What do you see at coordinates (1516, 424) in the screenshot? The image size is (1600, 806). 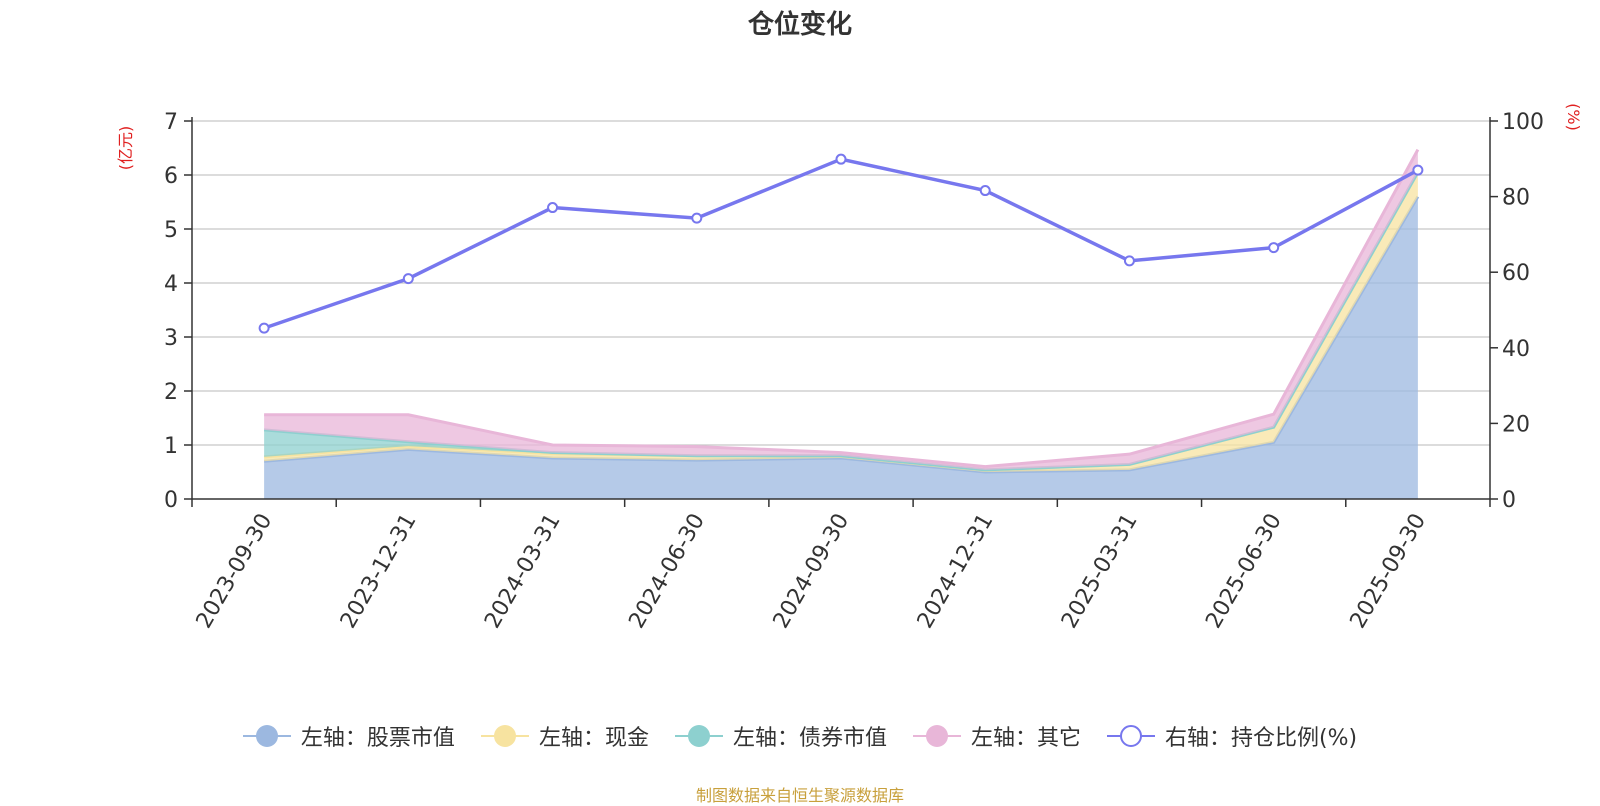 I see `right-y-tick-label: 20` at bounding box center [1516, 424].